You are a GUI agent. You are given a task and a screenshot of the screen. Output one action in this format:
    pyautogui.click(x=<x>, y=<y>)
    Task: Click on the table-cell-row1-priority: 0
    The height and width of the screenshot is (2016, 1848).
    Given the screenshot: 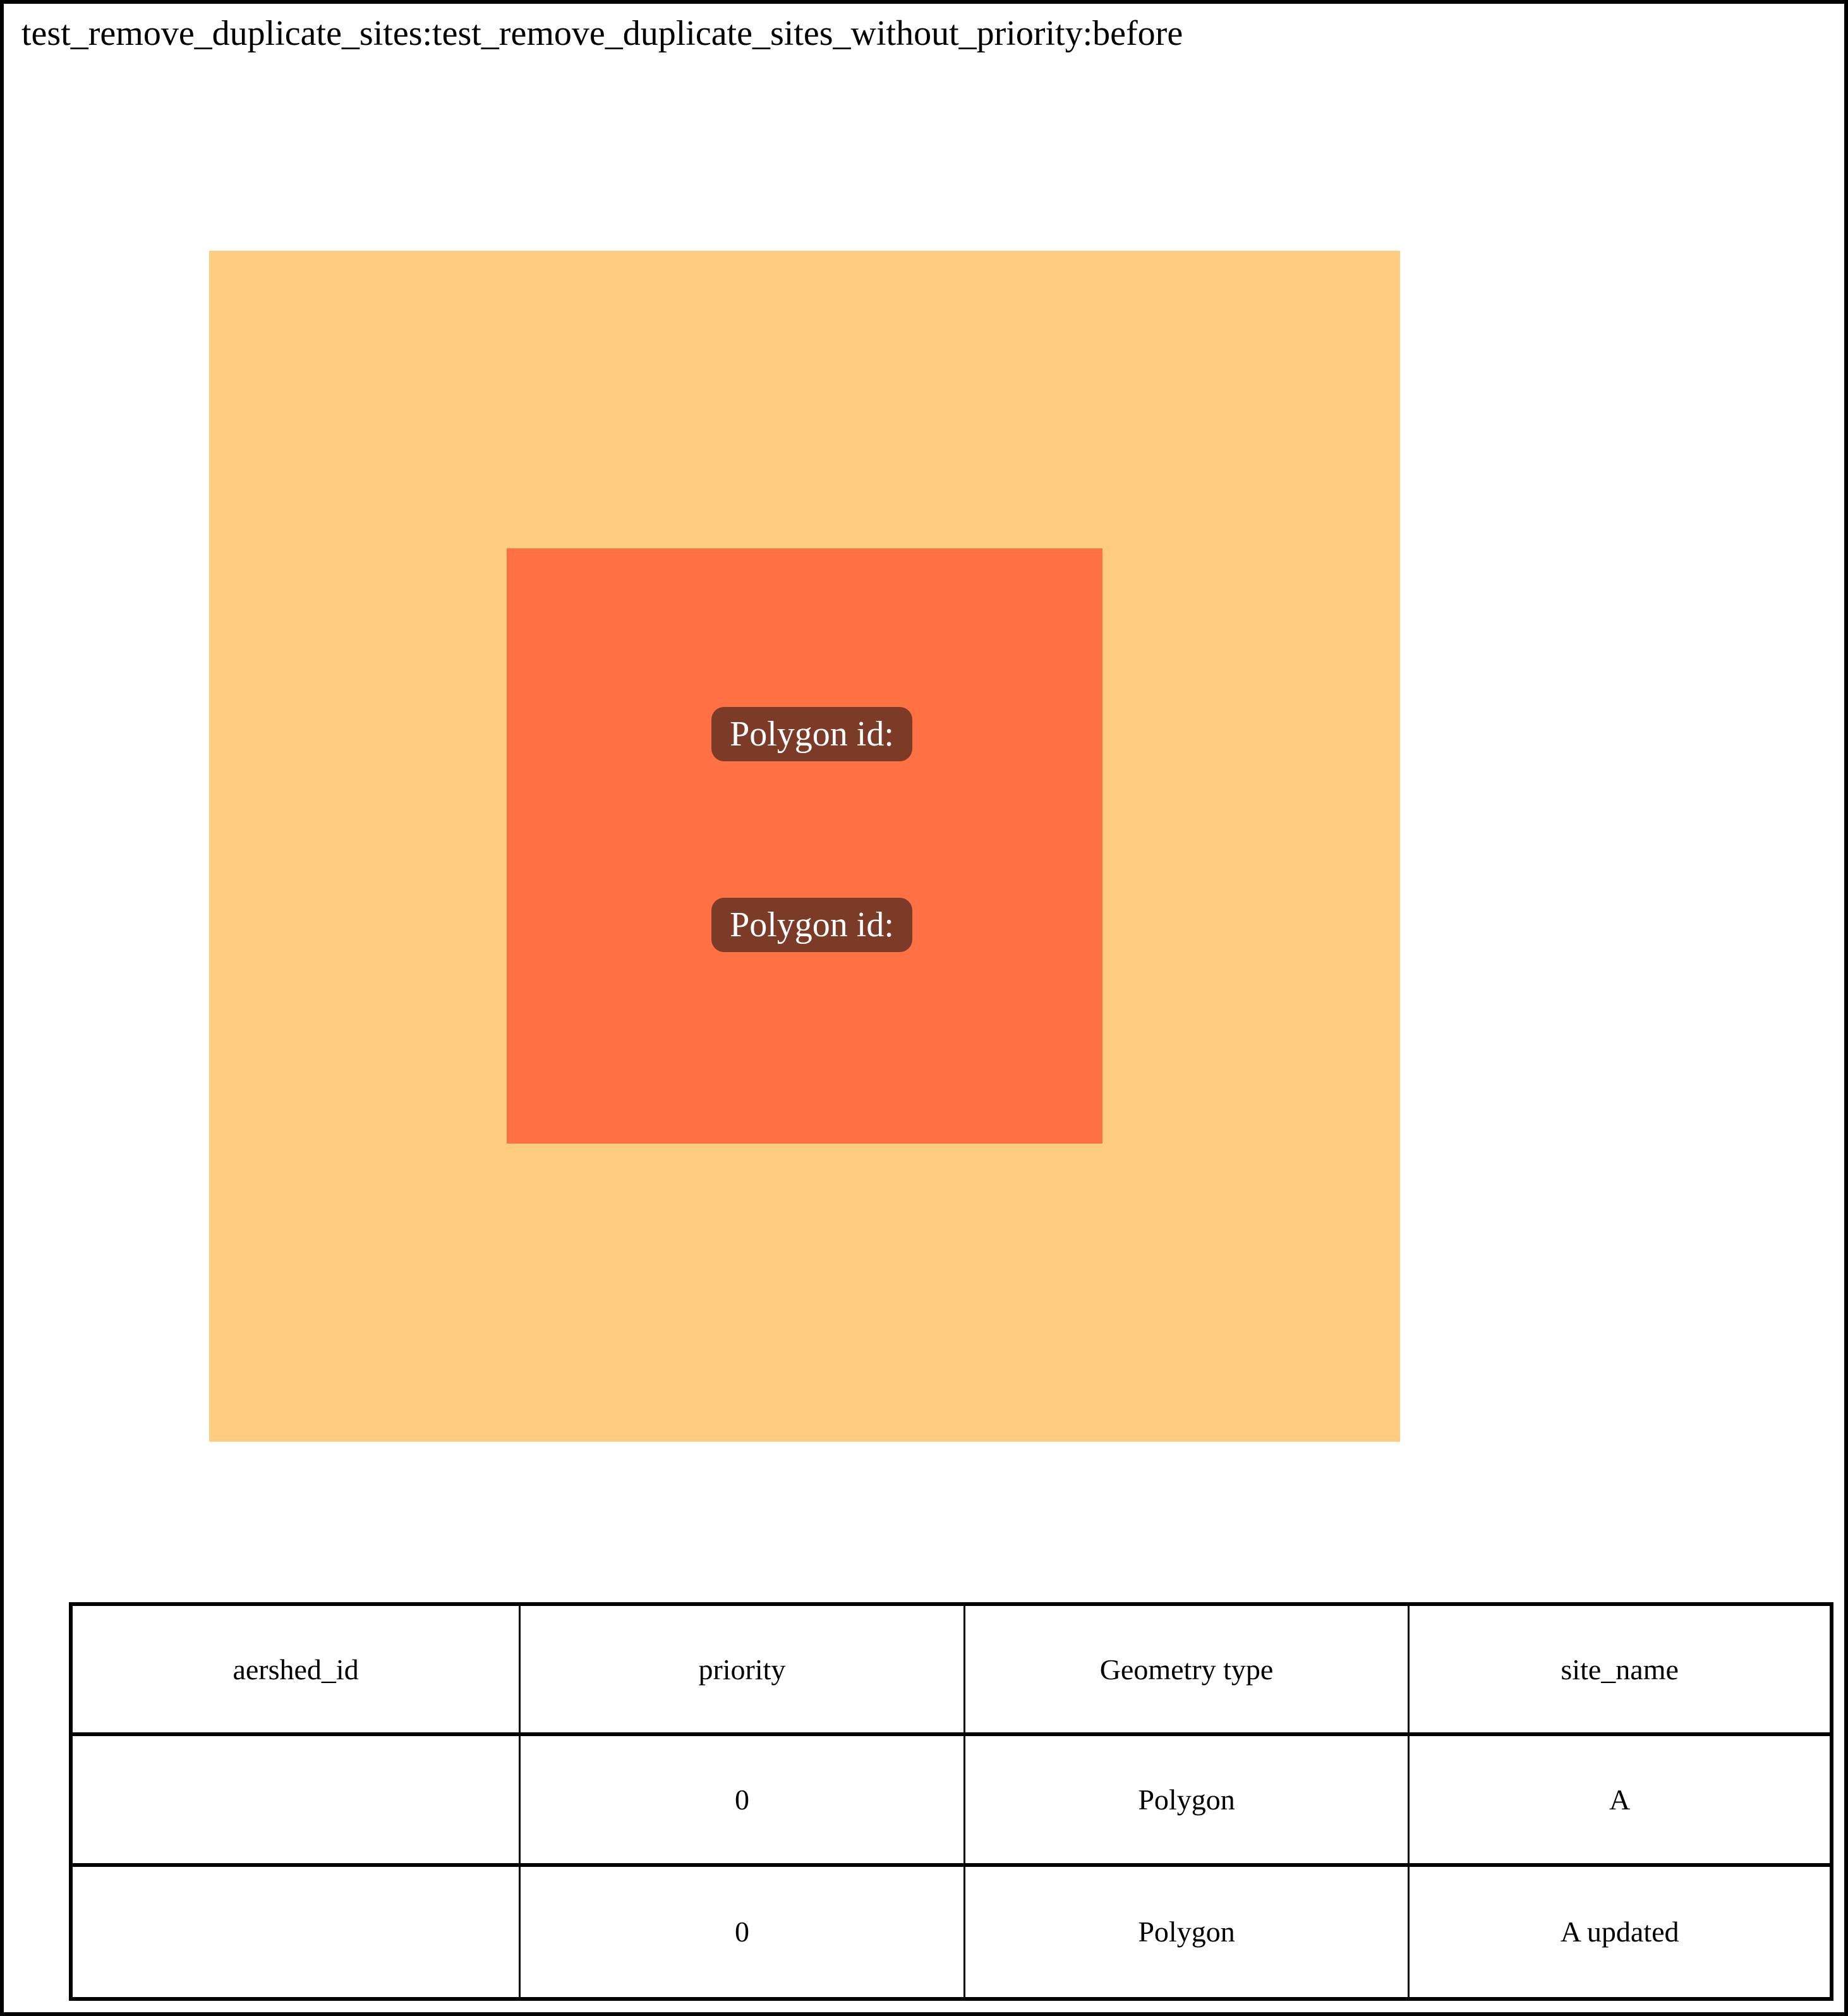 What is the action you would take?
    pyautogui.click(x=743, y=1801)
    